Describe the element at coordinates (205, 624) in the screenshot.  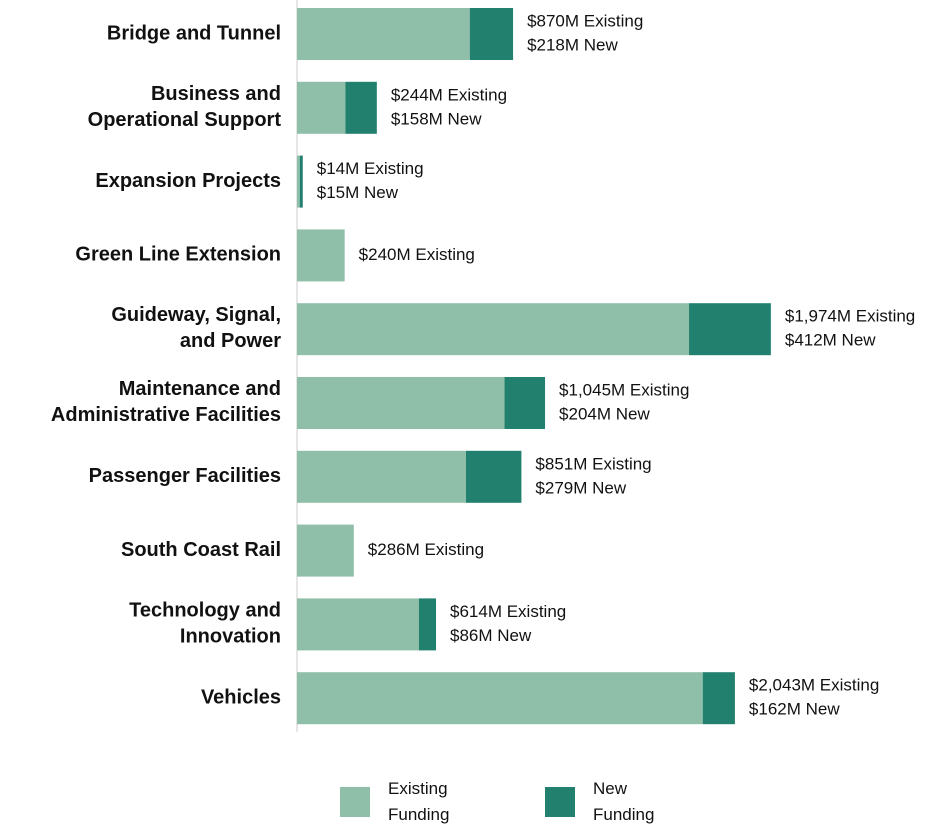
I see `category-label: Technology and Innovation` at that location.